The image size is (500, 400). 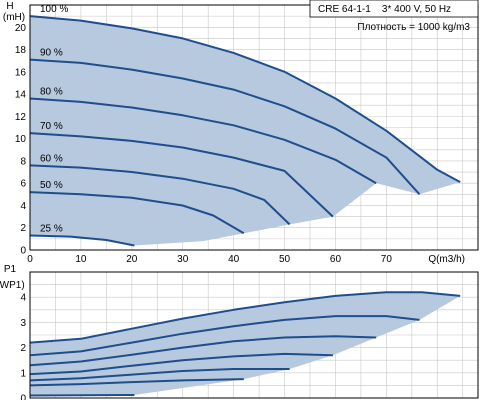 I want to click on curve-label: 100 %, so click(x=54, y=9).